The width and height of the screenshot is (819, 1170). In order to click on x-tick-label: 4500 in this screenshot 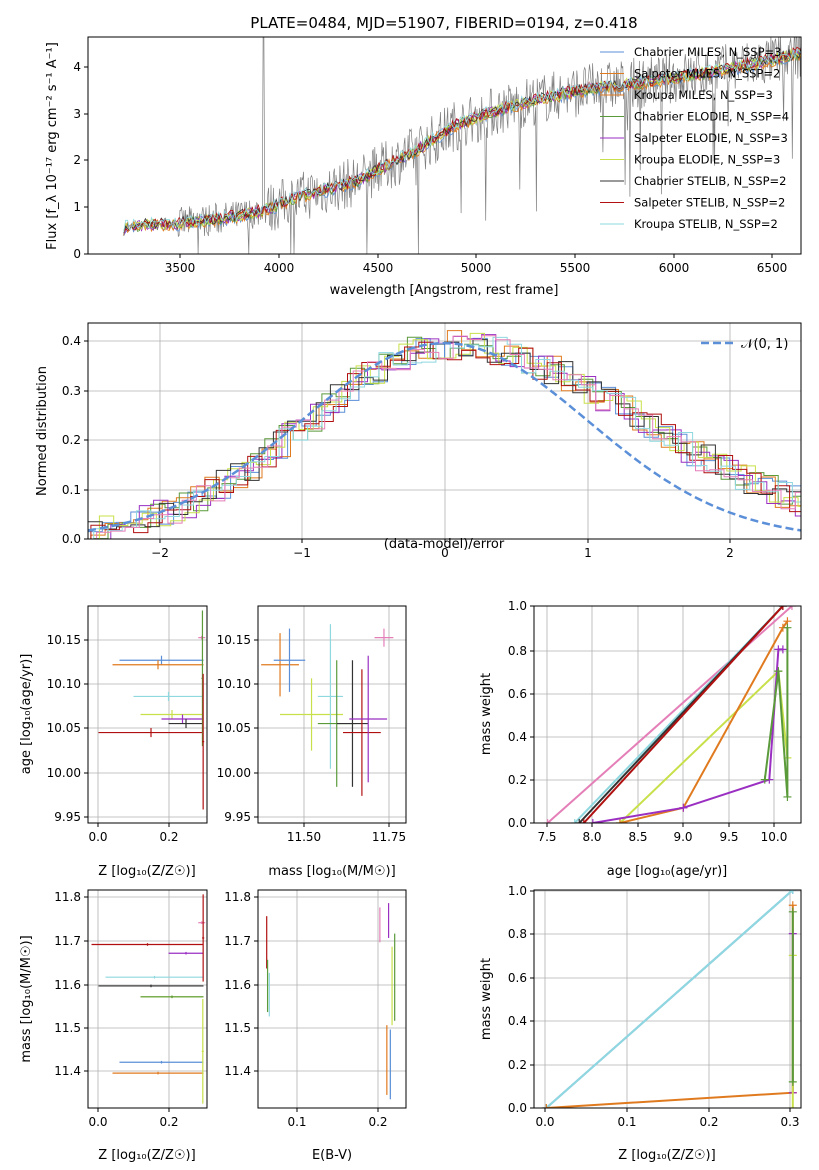, I will do `click(378, 268)`.